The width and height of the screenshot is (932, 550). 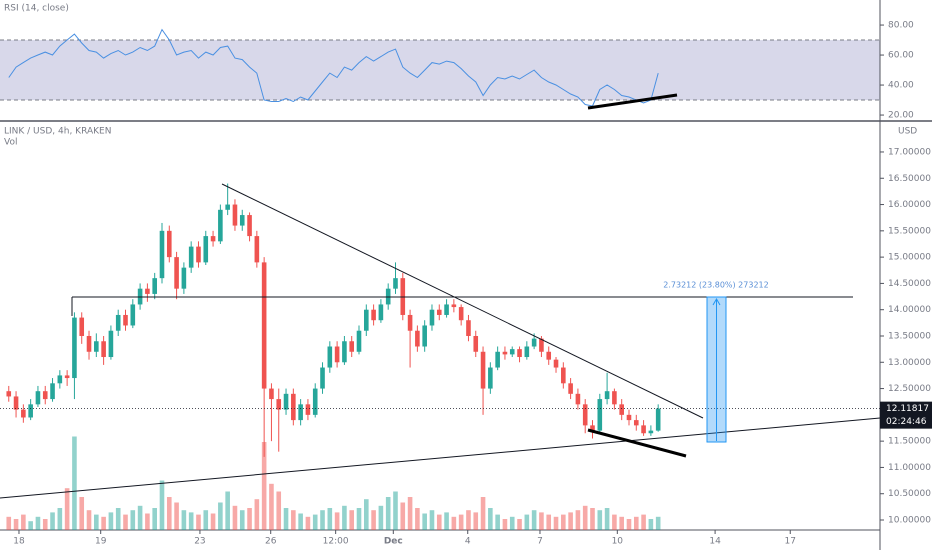 I want to click on y-tick-label: 80.00, so click(x=901, y=26).